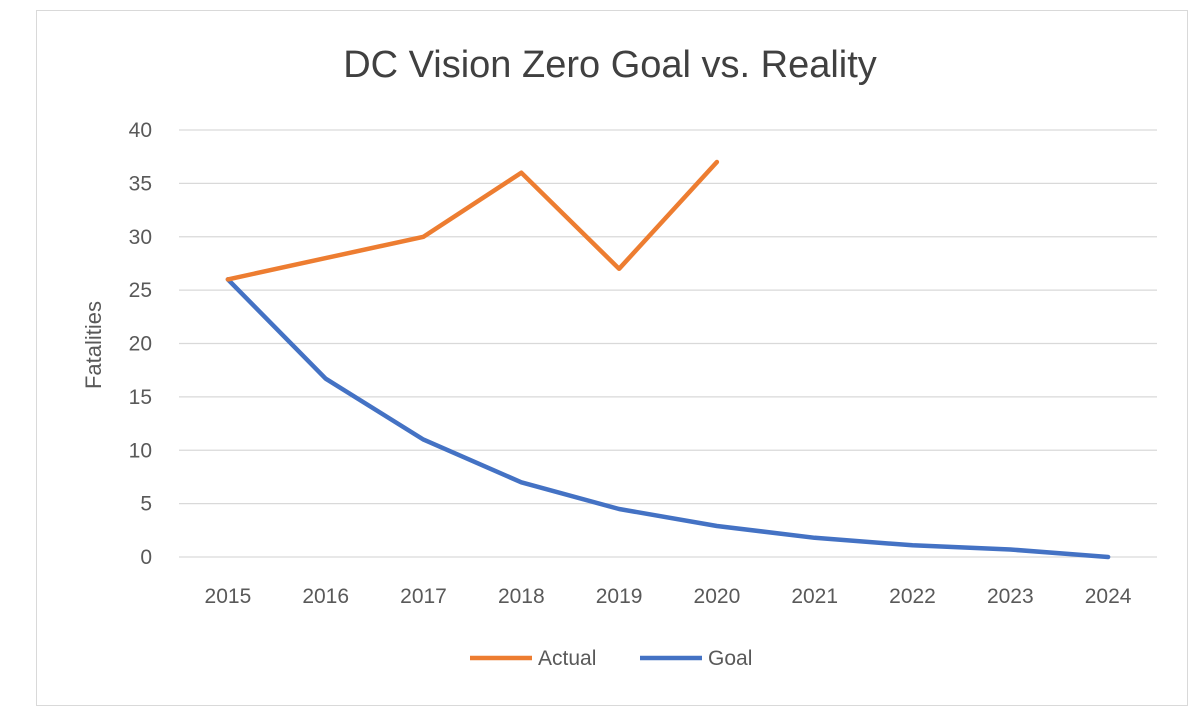 The height and width of the screenshot is (718, 1200). I want to click on y-tick-label: 20, so click(140, 344).